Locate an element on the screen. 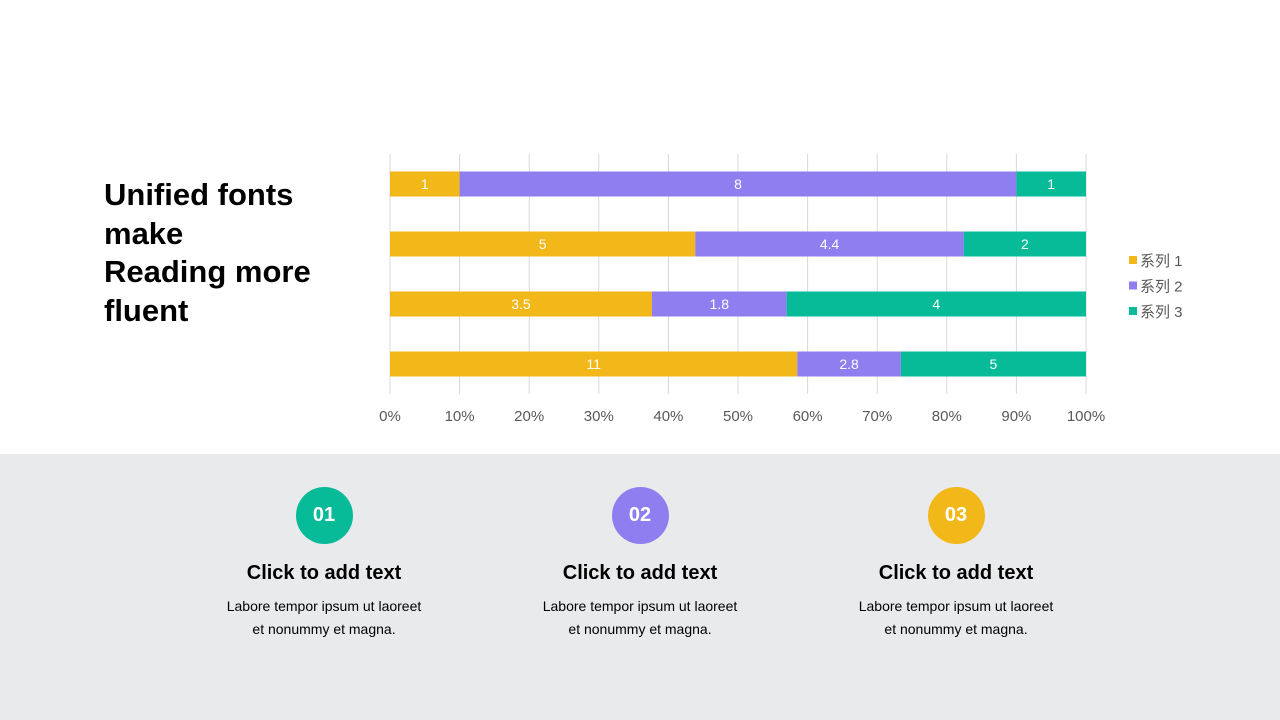  data-label: 3.5 is located at coordinates (521, 304).